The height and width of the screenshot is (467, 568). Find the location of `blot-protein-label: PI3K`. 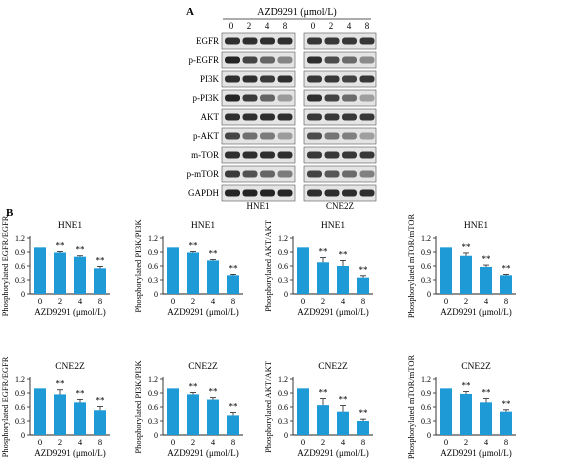

blot-protein-label: PI3K is located at coordinates (210, 79).